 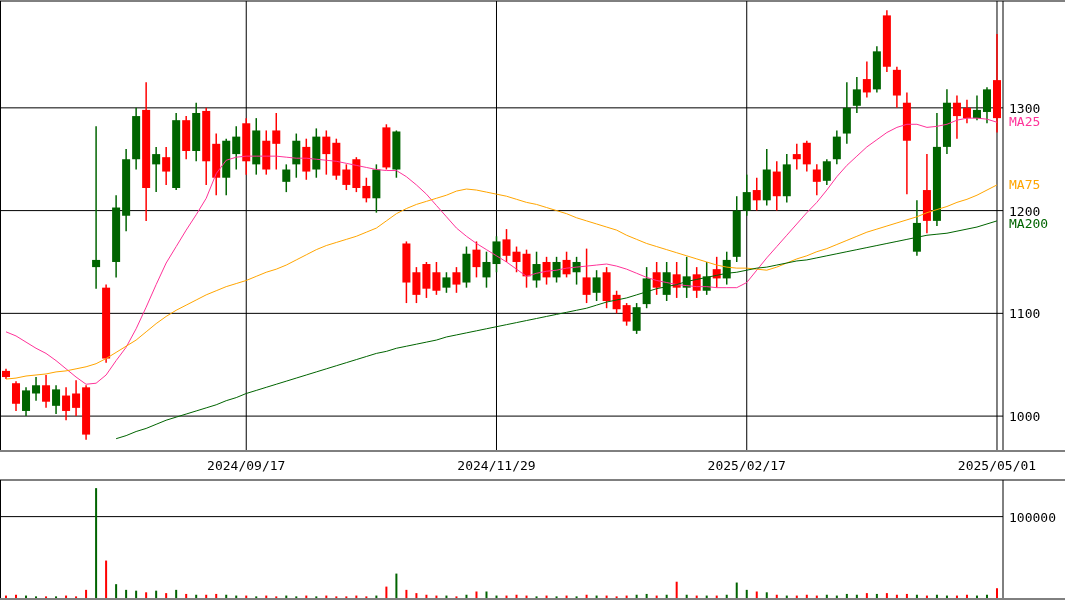 I want to click on y-tick-label: 1100, so click(x=1025, y=314).